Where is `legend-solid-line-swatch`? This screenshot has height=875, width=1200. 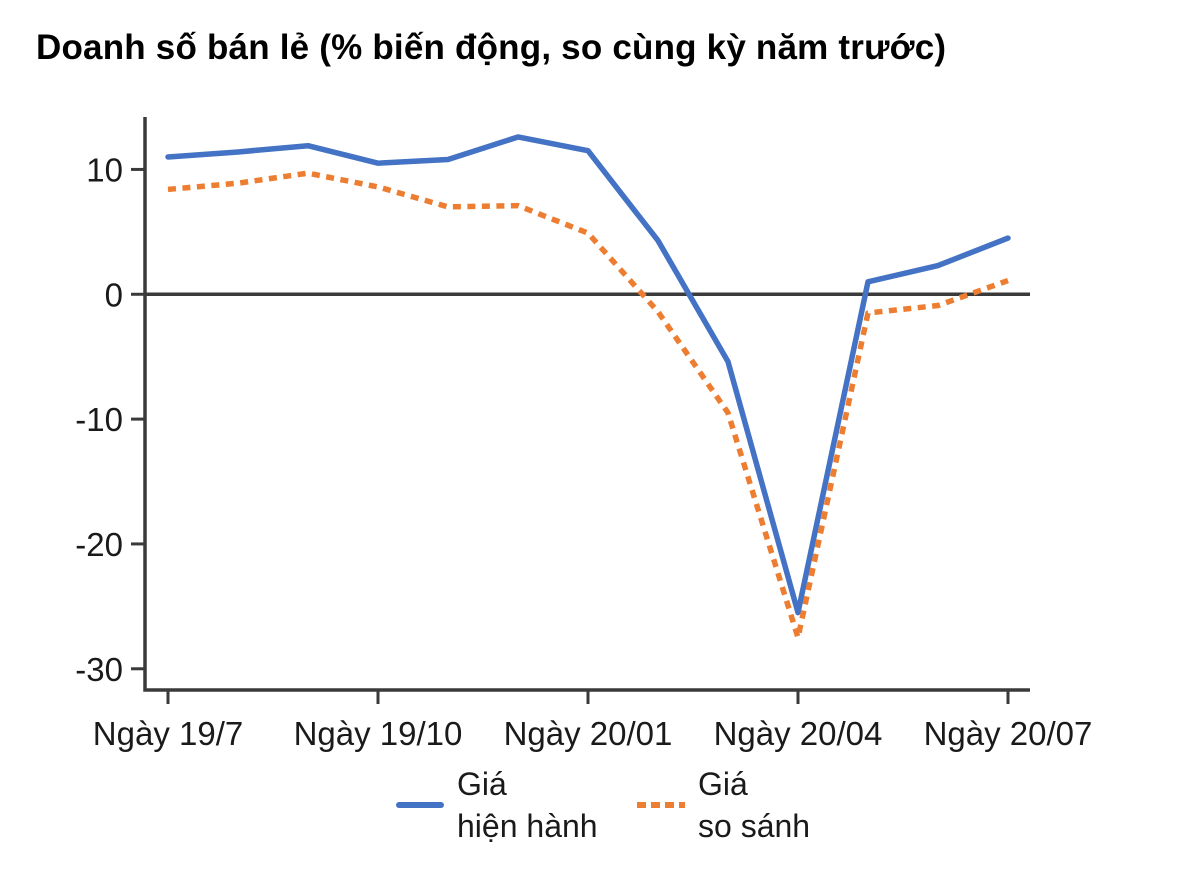 legend-solid-line-swatch is located at coordinates (420, 805).